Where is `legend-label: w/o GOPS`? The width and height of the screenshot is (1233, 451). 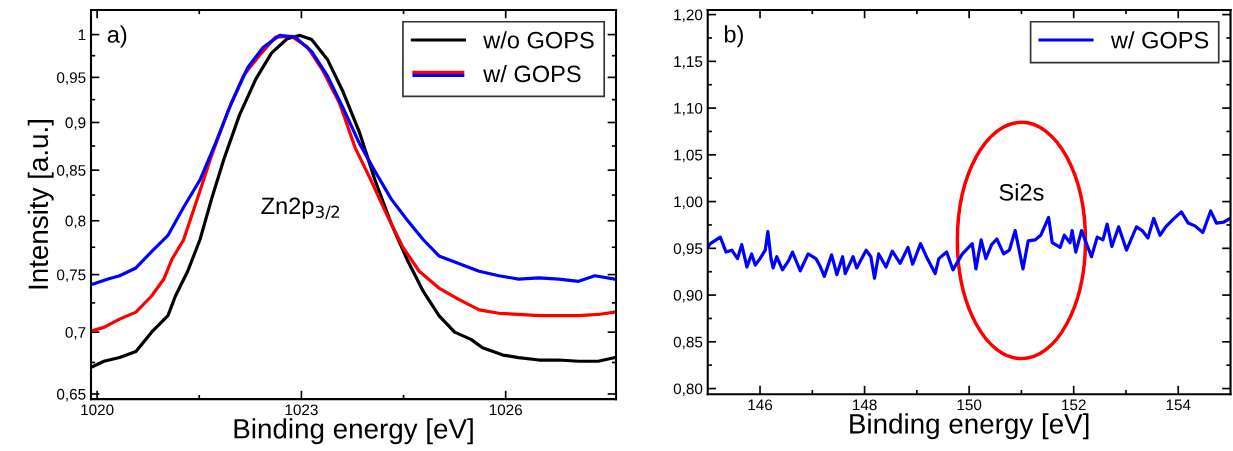 legend-label: w/o GOPS is located at coordinates (538, 40).